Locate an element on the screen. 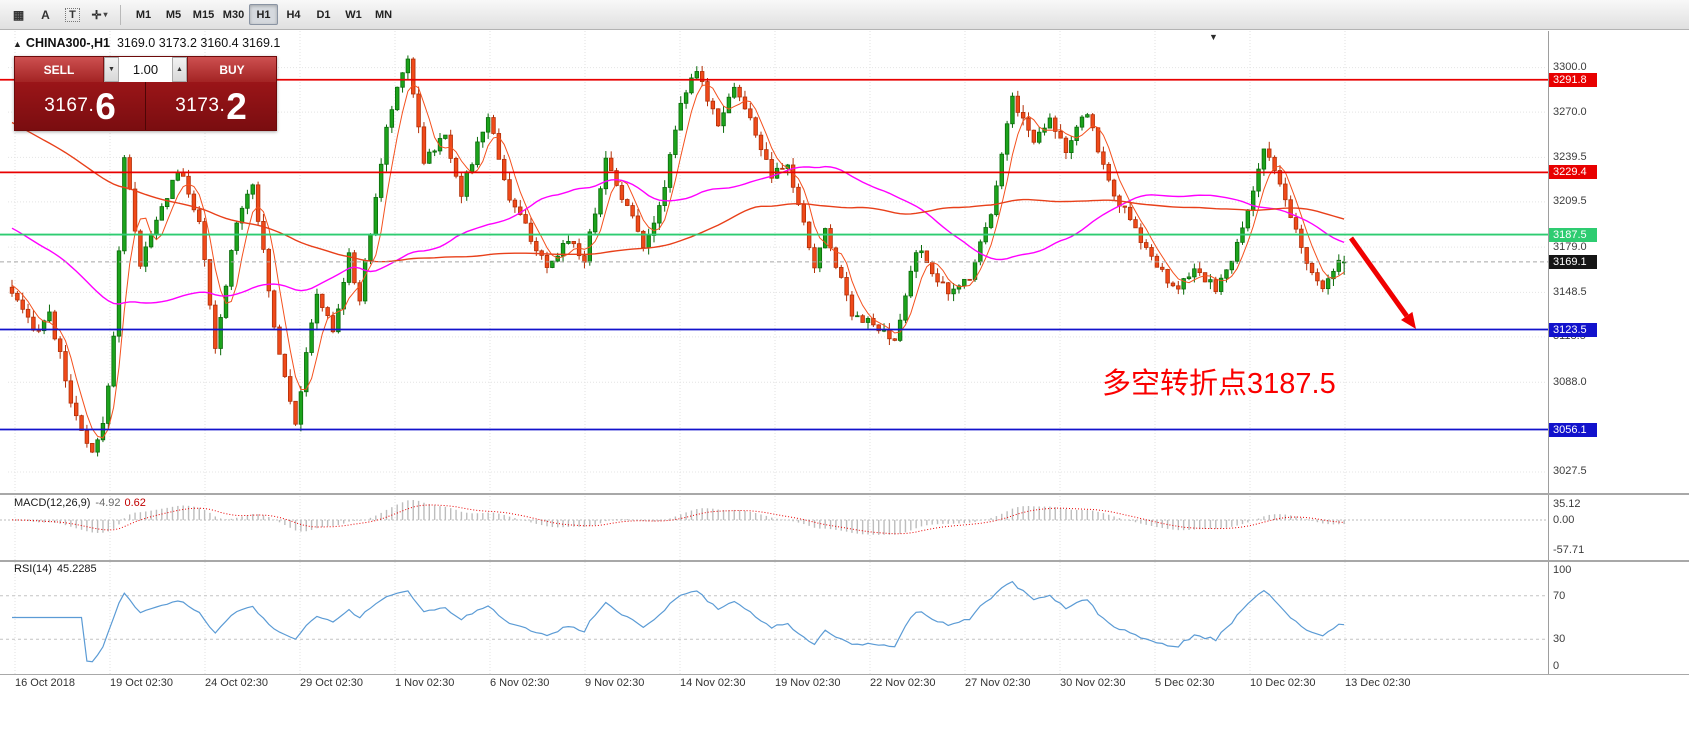  annotation-text: 多空转折点3187.5 is located at coordinates (1219, 384).